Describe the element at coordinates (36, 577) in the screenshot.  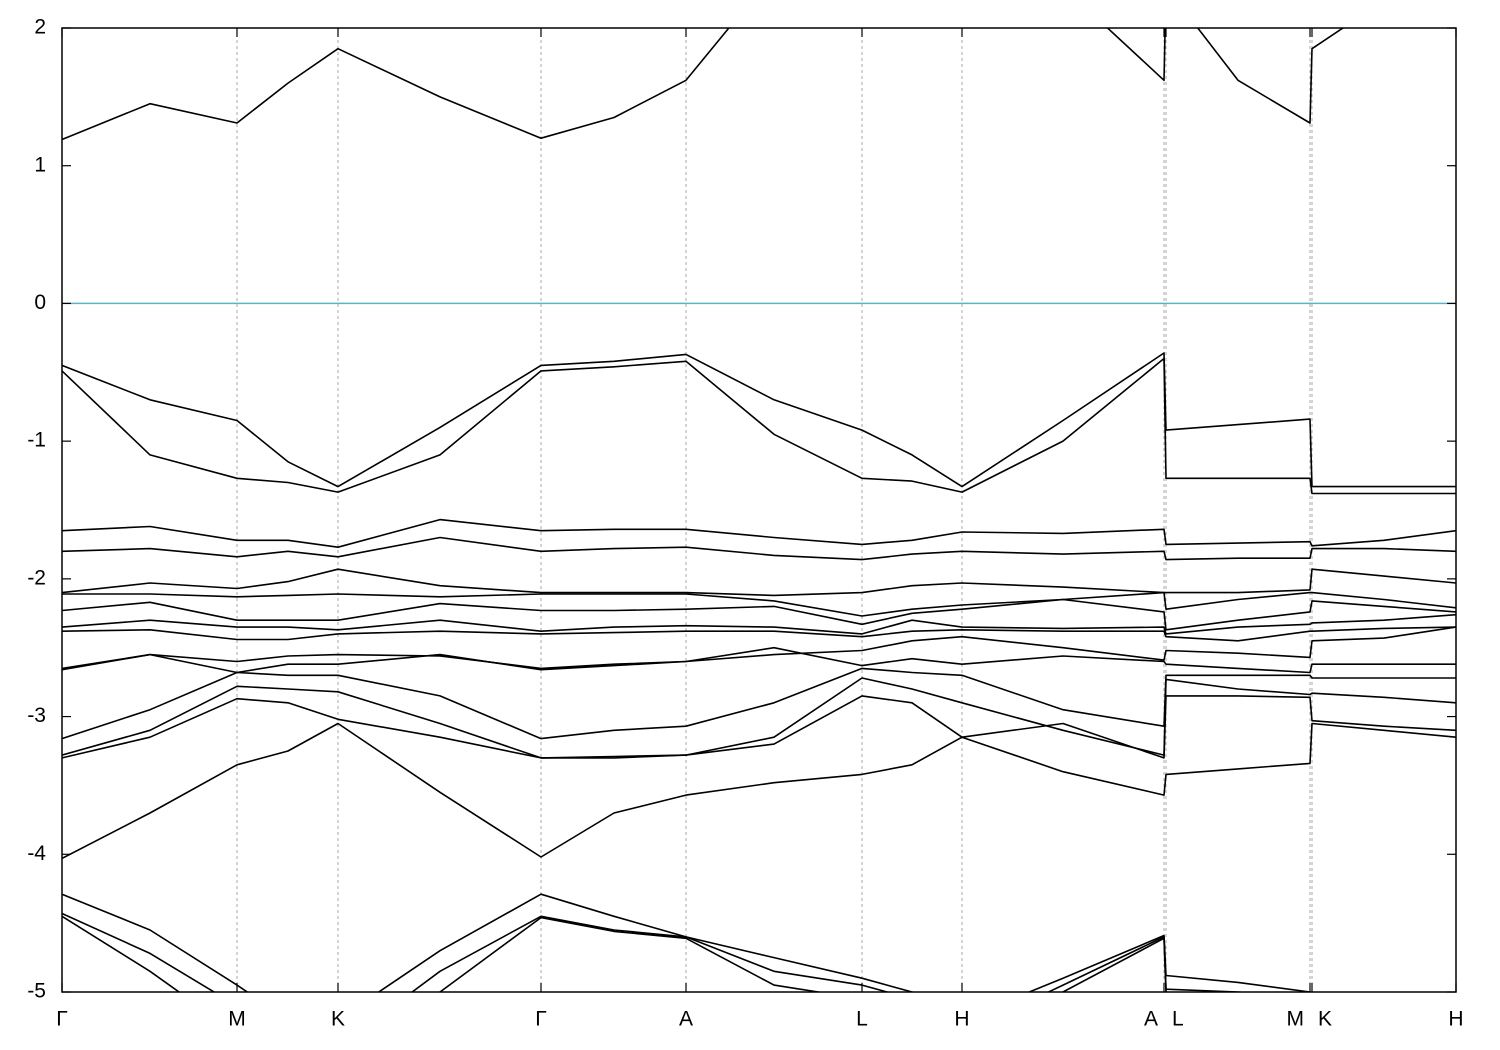
I see `y-tick-label: -2` at that location.